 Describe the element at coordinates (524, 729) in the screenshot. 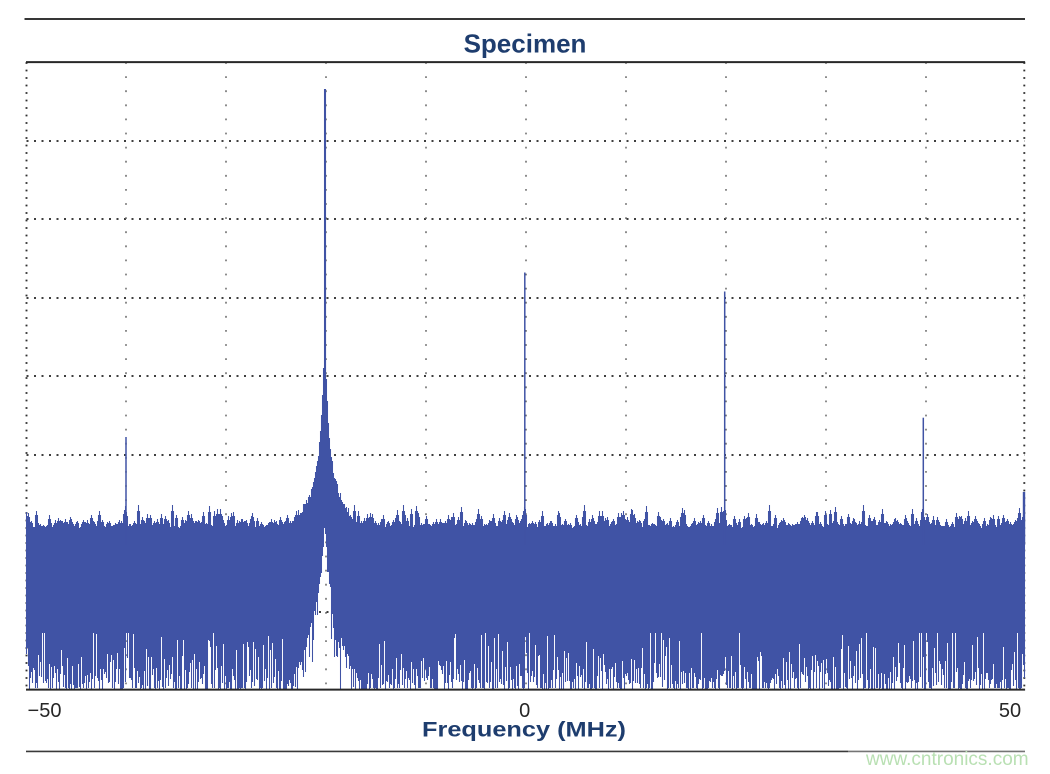

I see `svg-text: Frequency (MHz)` at that location.